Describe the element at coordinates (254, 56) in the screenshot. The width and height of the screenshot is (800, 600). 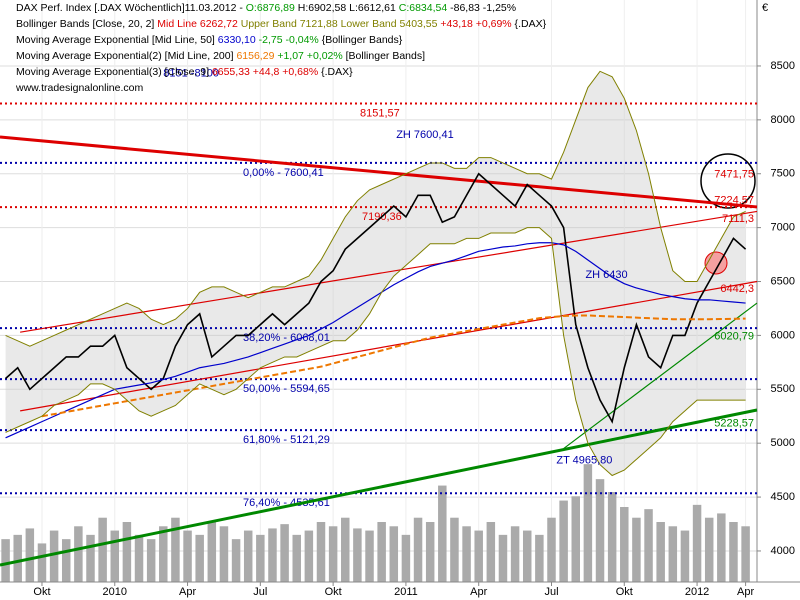
I see `legend-text: 6156,29` at that location.